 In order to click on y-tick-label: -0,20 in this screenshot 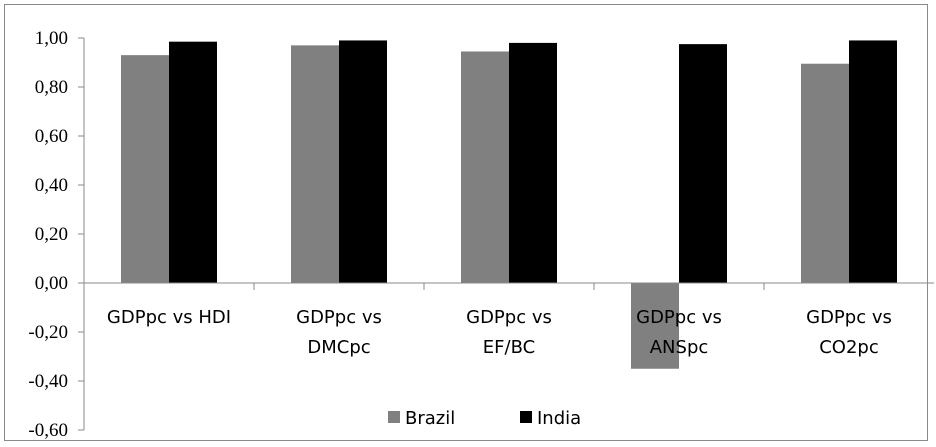, I will do `click(48, 332)`.